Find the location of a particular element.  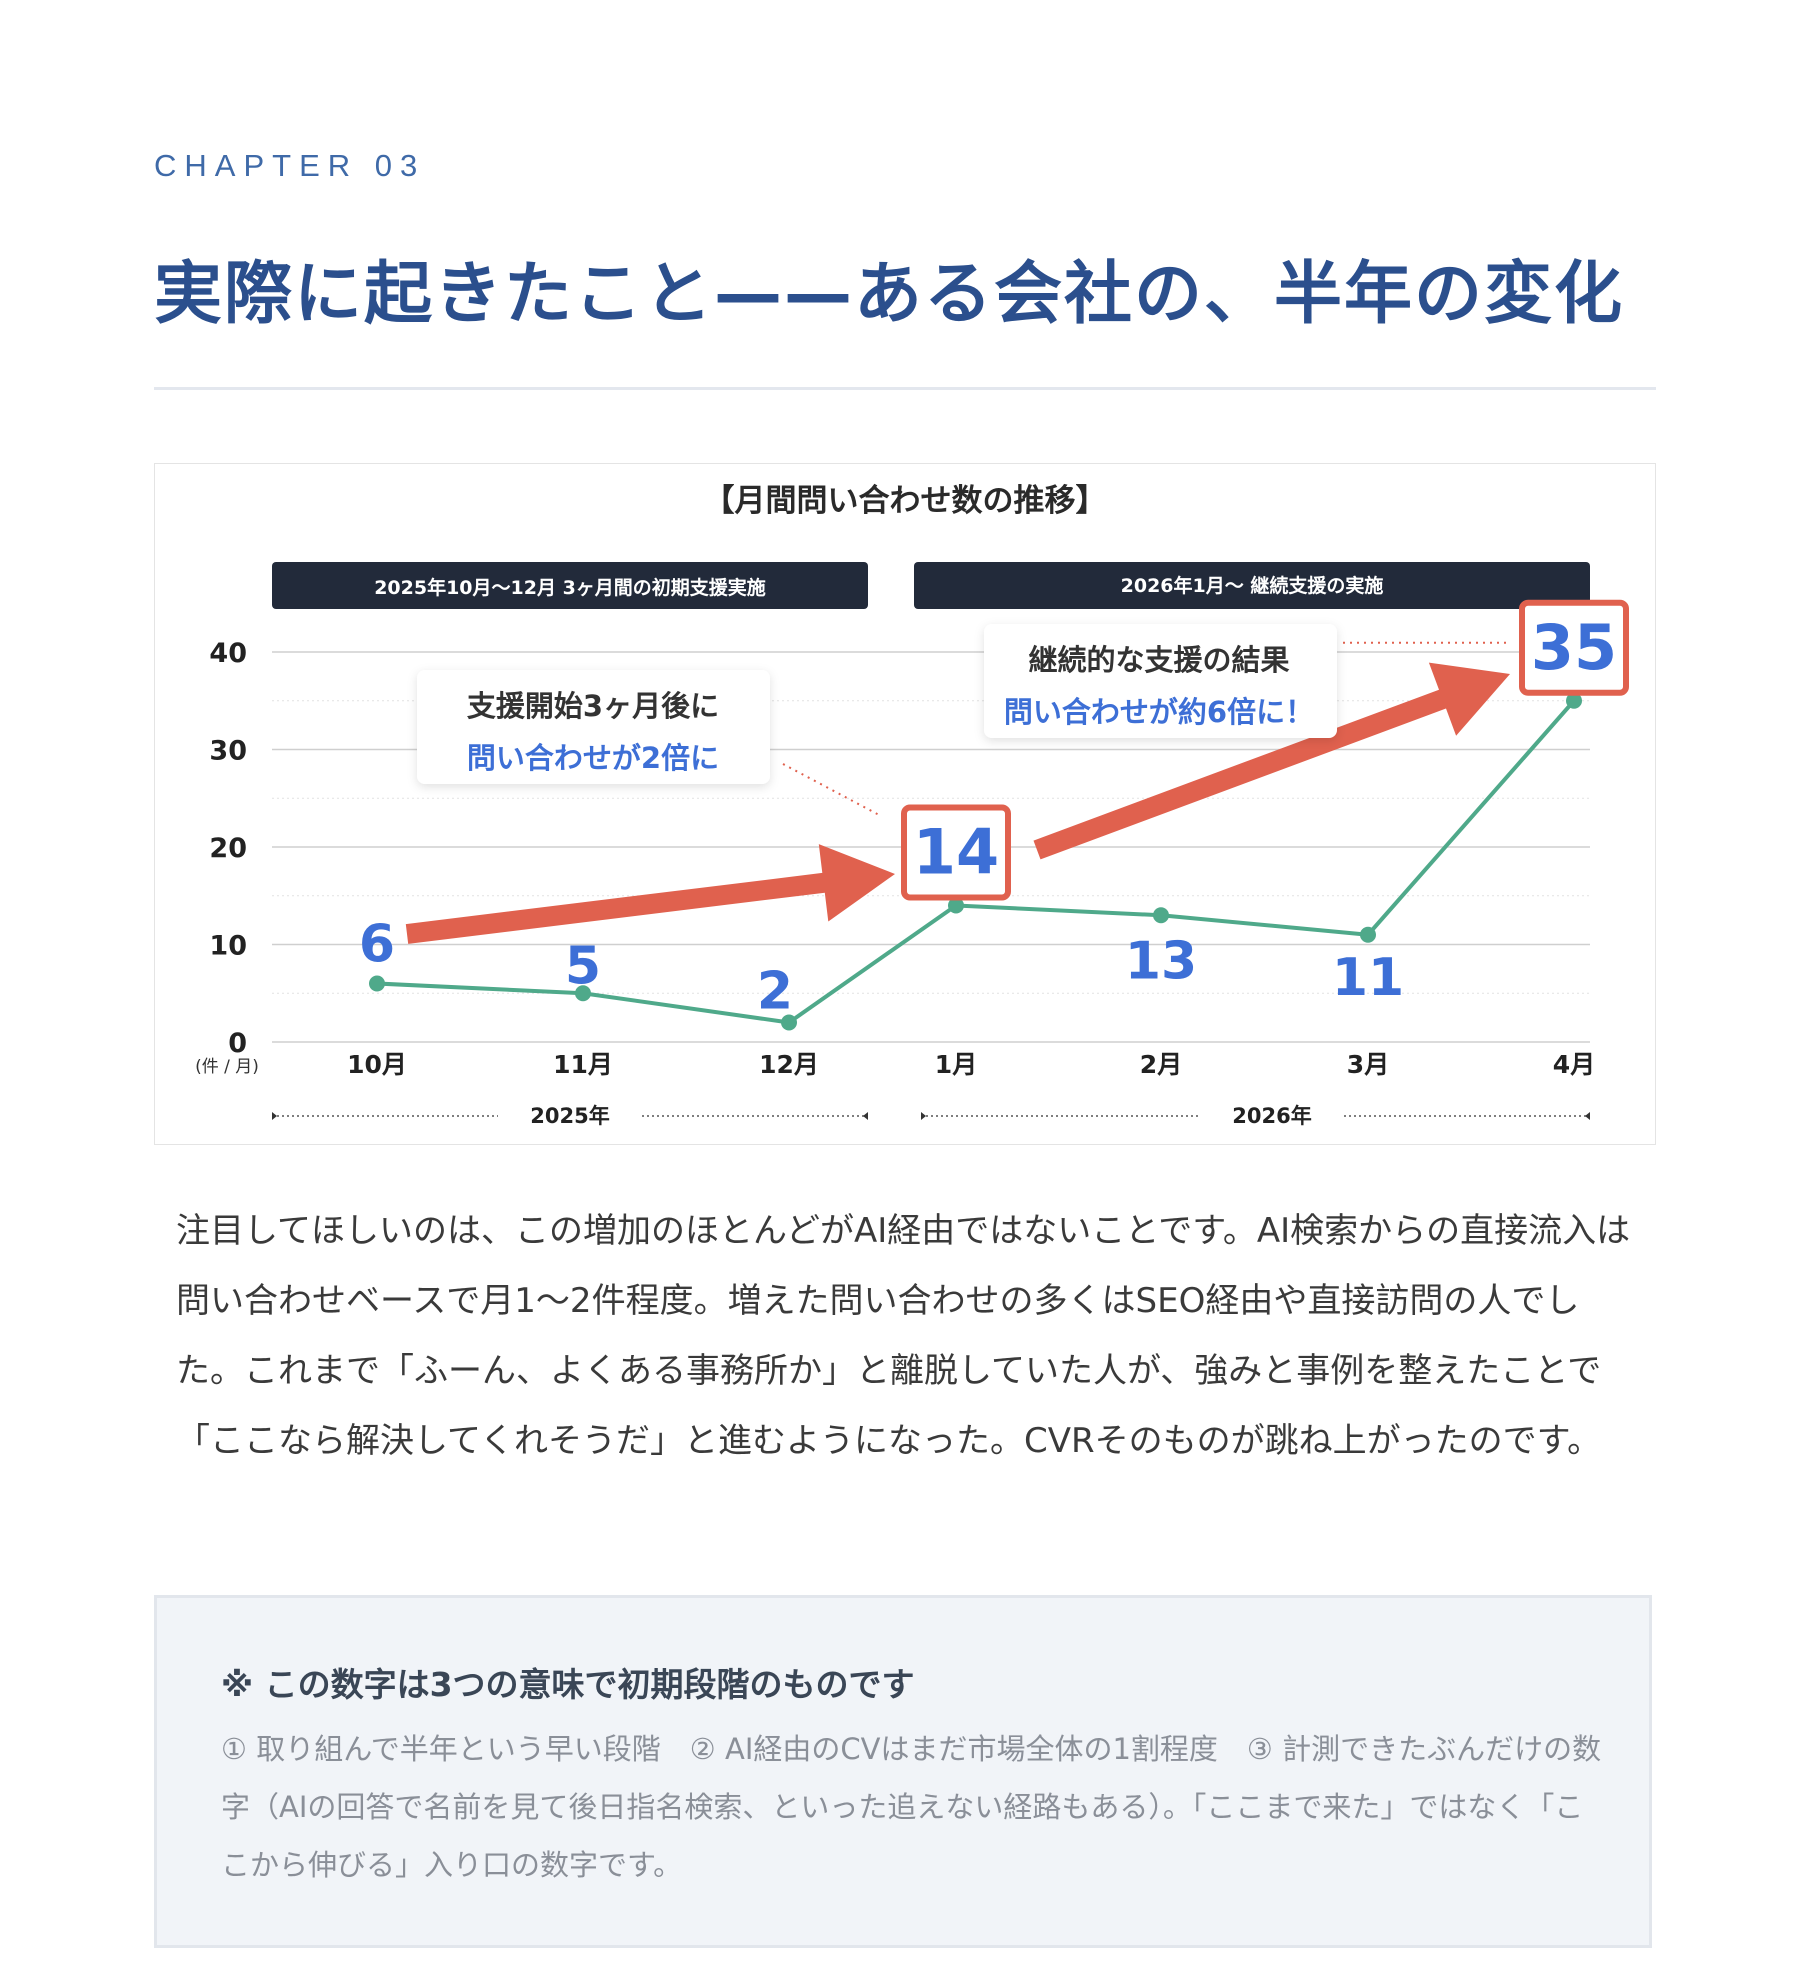

callout-2-line2: 問い合わせが約6倍に！ is located at coordinates (1159, 712).